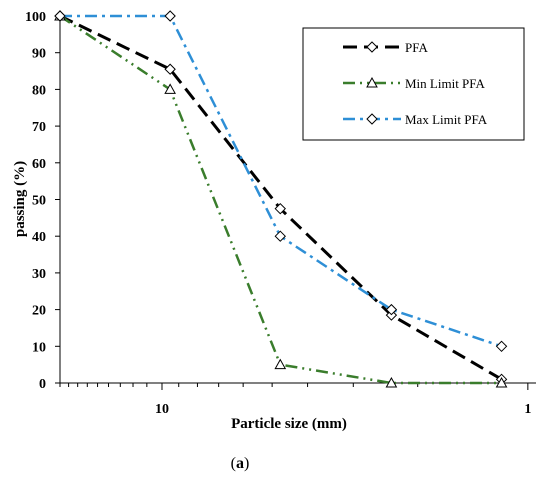 Image resolution: width=550 pixels, height=488 pixels. I want to click on y-tick-label: 20, so click(39, 311).